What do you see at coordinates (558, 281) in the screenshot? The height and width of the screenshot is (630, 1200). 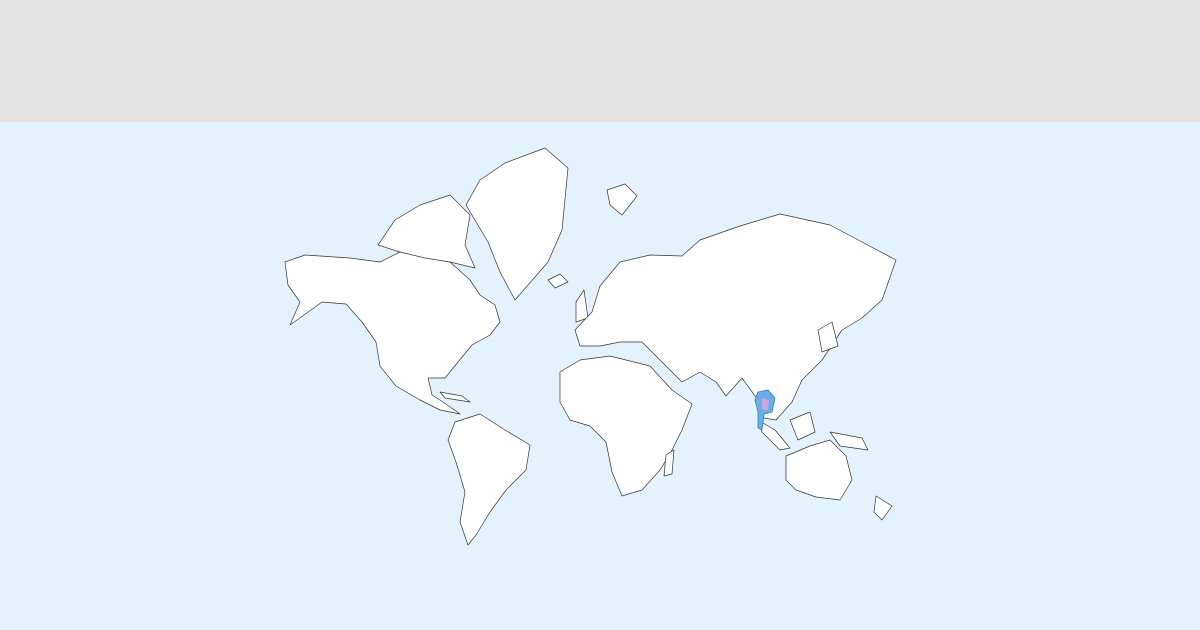 I see `iceland` at bounding box center [558, 281].